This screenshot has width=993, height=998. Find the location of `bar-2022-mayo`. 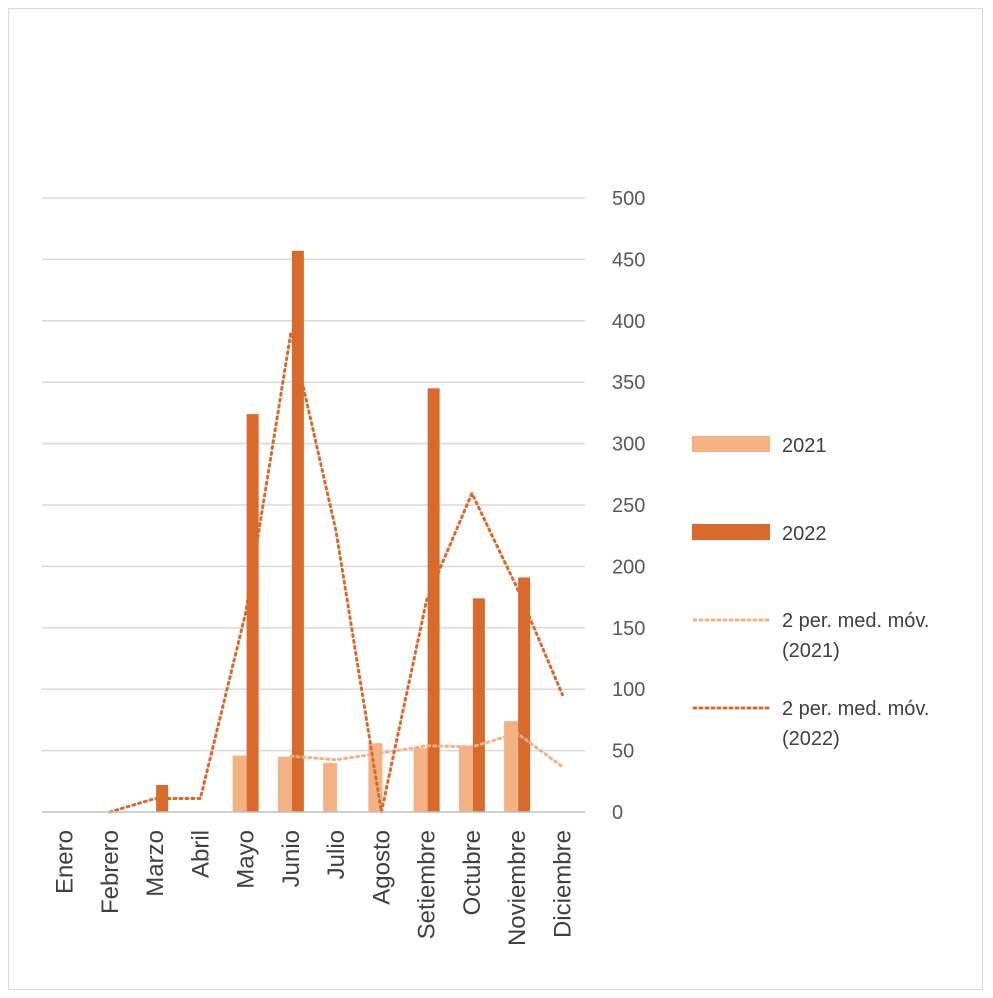

bar-2022-mayo is located at coordinates (252, 613).